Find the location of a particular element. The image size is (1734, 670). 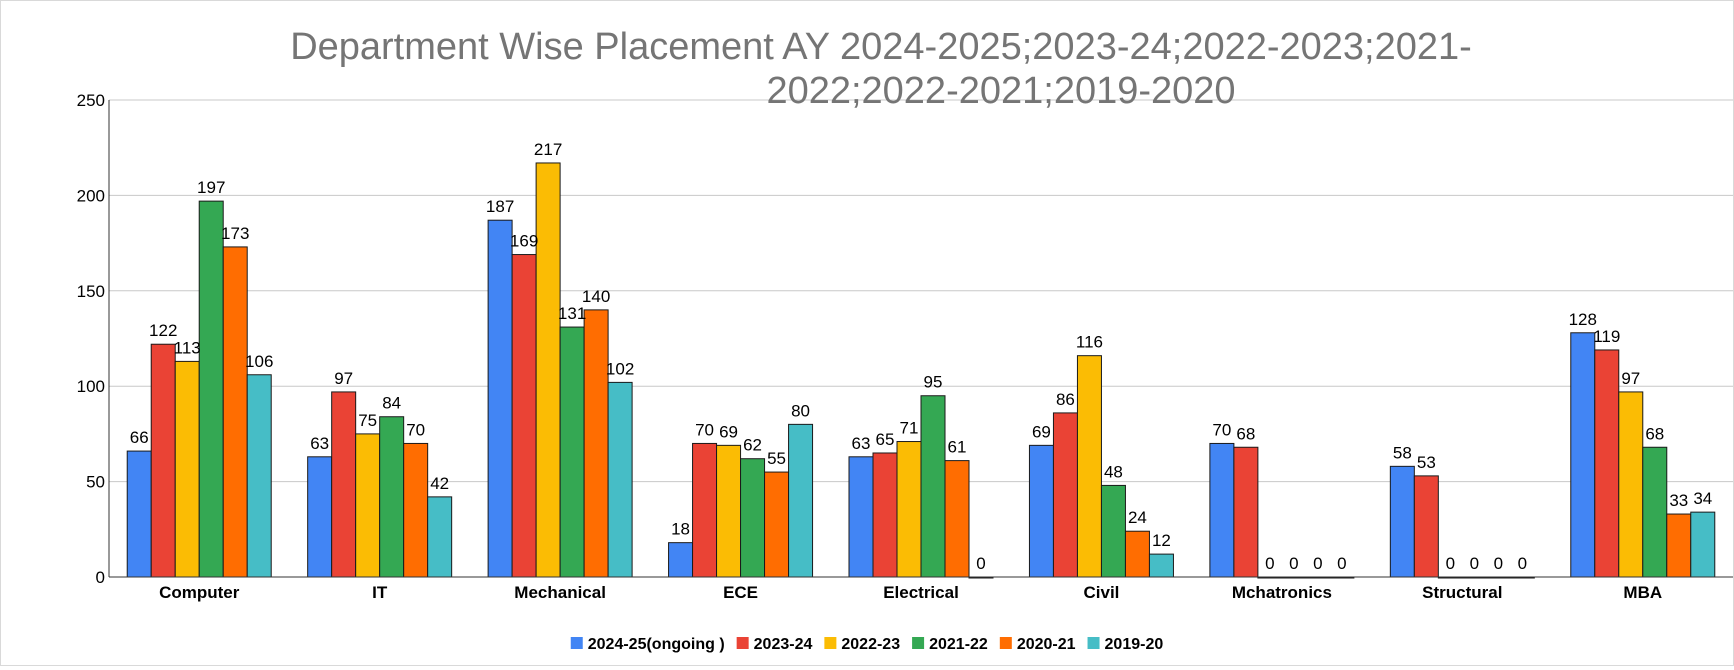

data-label: 18 is located at coordinates (680, 529).